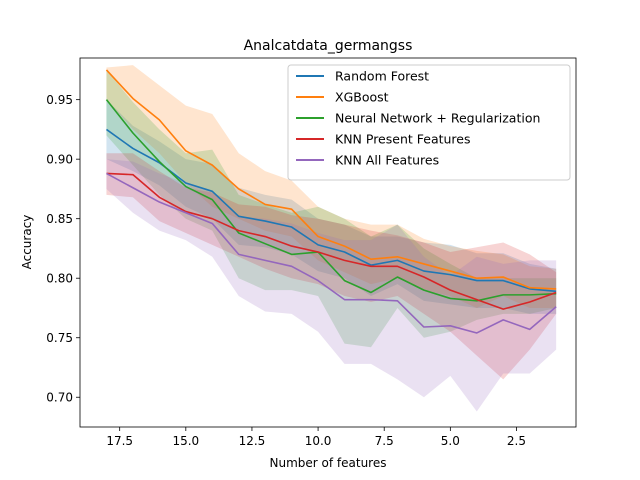 This screenshot has height=480, width=640. I want to click on y-tick-label: 0.95, so click(59, 100).